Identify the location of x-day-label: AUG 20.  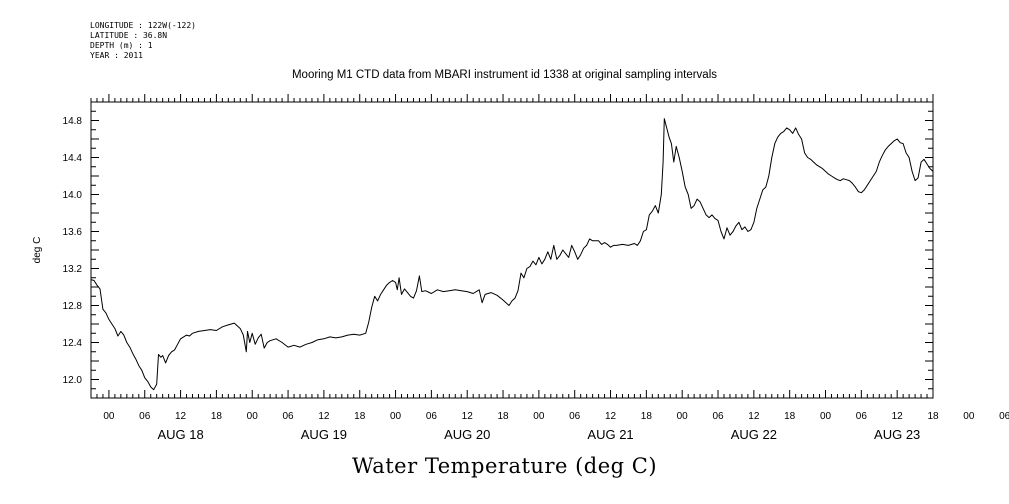
(467, 434).